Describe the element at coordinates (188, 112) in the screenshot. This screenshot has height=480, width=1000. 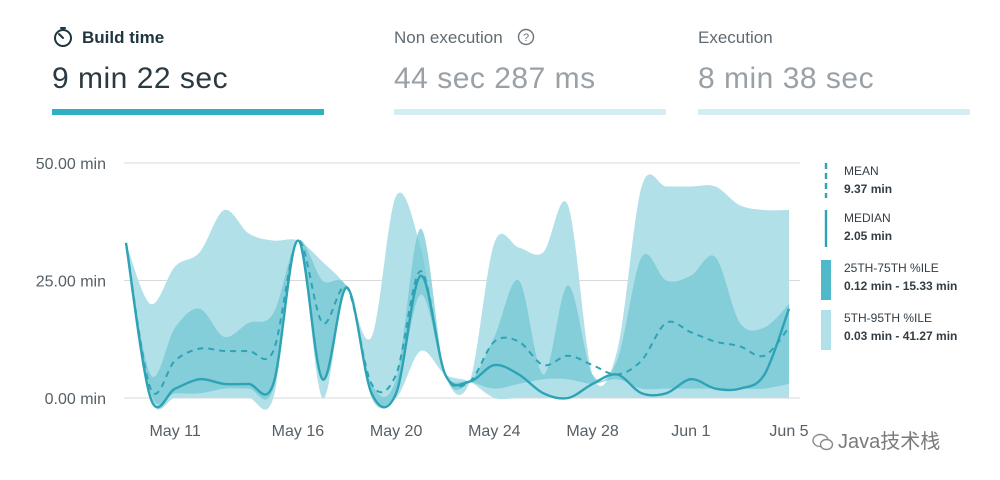
I see `tab-build-time-indicator` at that location.